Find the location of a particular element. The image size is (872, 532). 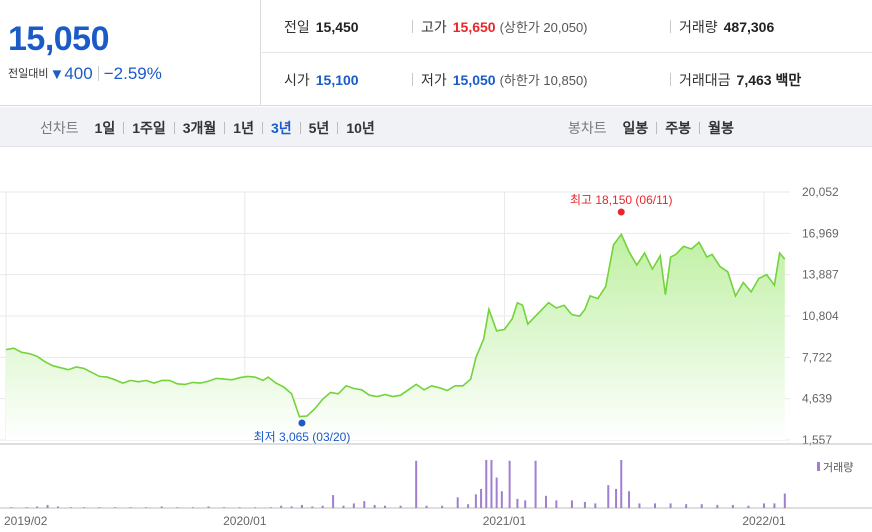

line-chart-periods: 선차트 1일 1주일 3개월 1년 3년 5년 10년 is located at coordinates (207, 128).